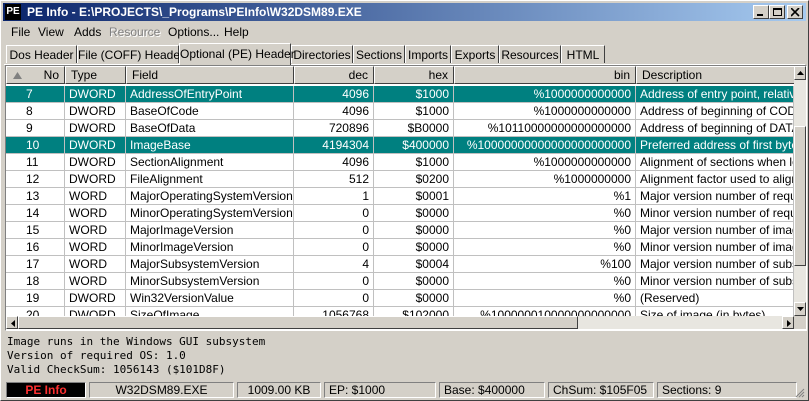 The width and height of the screenshot is (809, 401). I want to click on tab-resources: Resources, so click(530, 54).